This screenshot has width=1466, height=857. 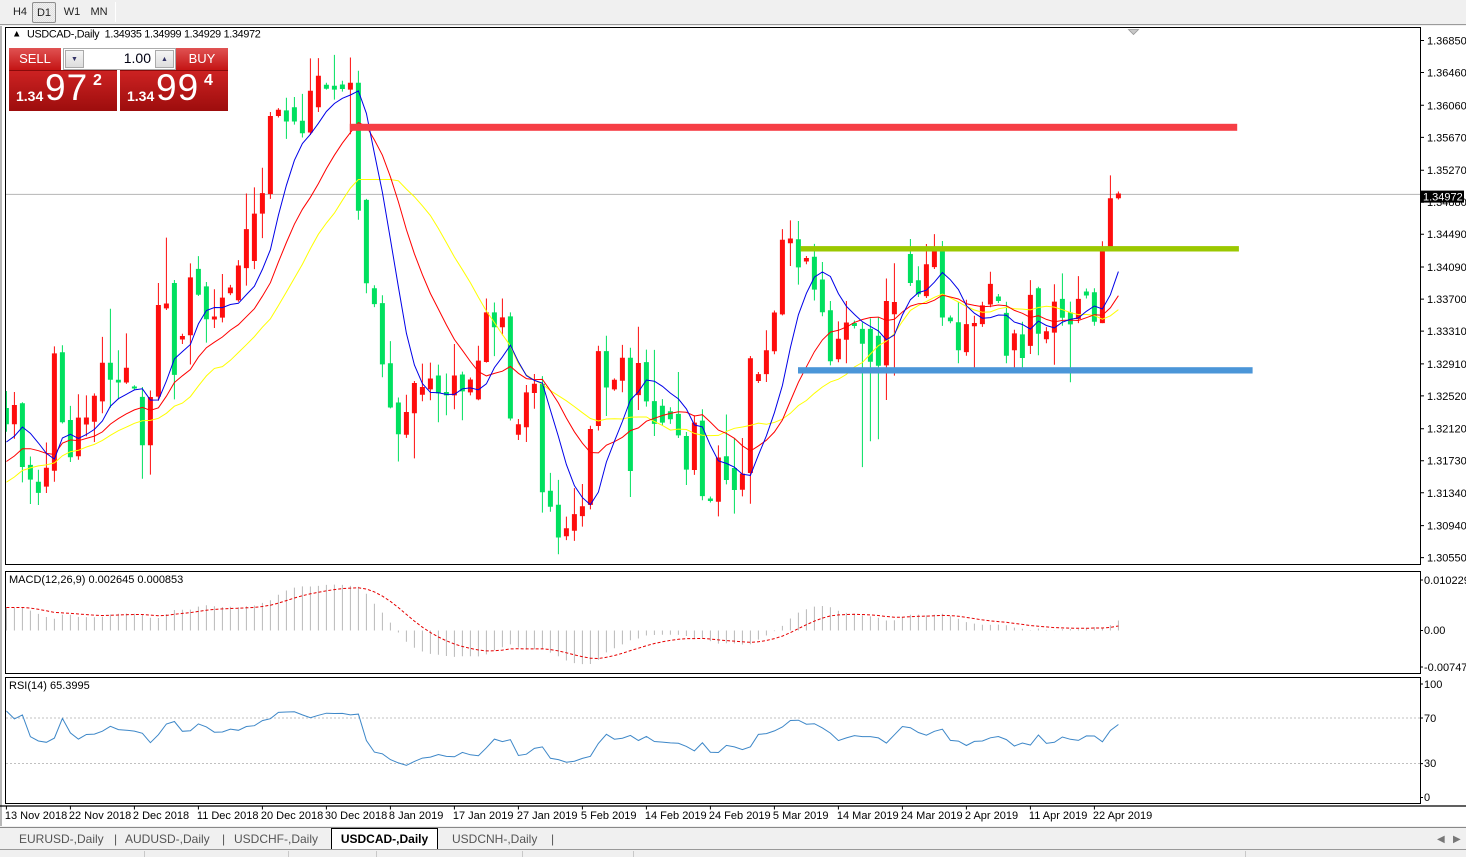 What do you see at coordinates (1446, 171) in the screenshot?
I see `svg-text: 1.35270` at bounding box center [1446, 171].